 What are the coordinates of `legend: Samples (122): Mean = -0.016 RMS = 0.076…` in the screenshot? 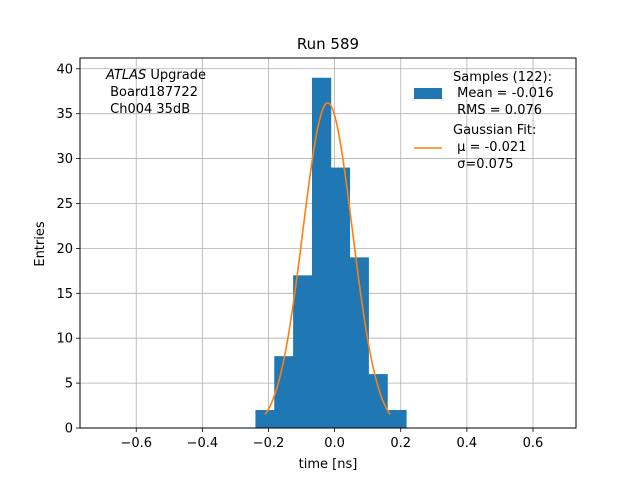 It's located at (484, 121).